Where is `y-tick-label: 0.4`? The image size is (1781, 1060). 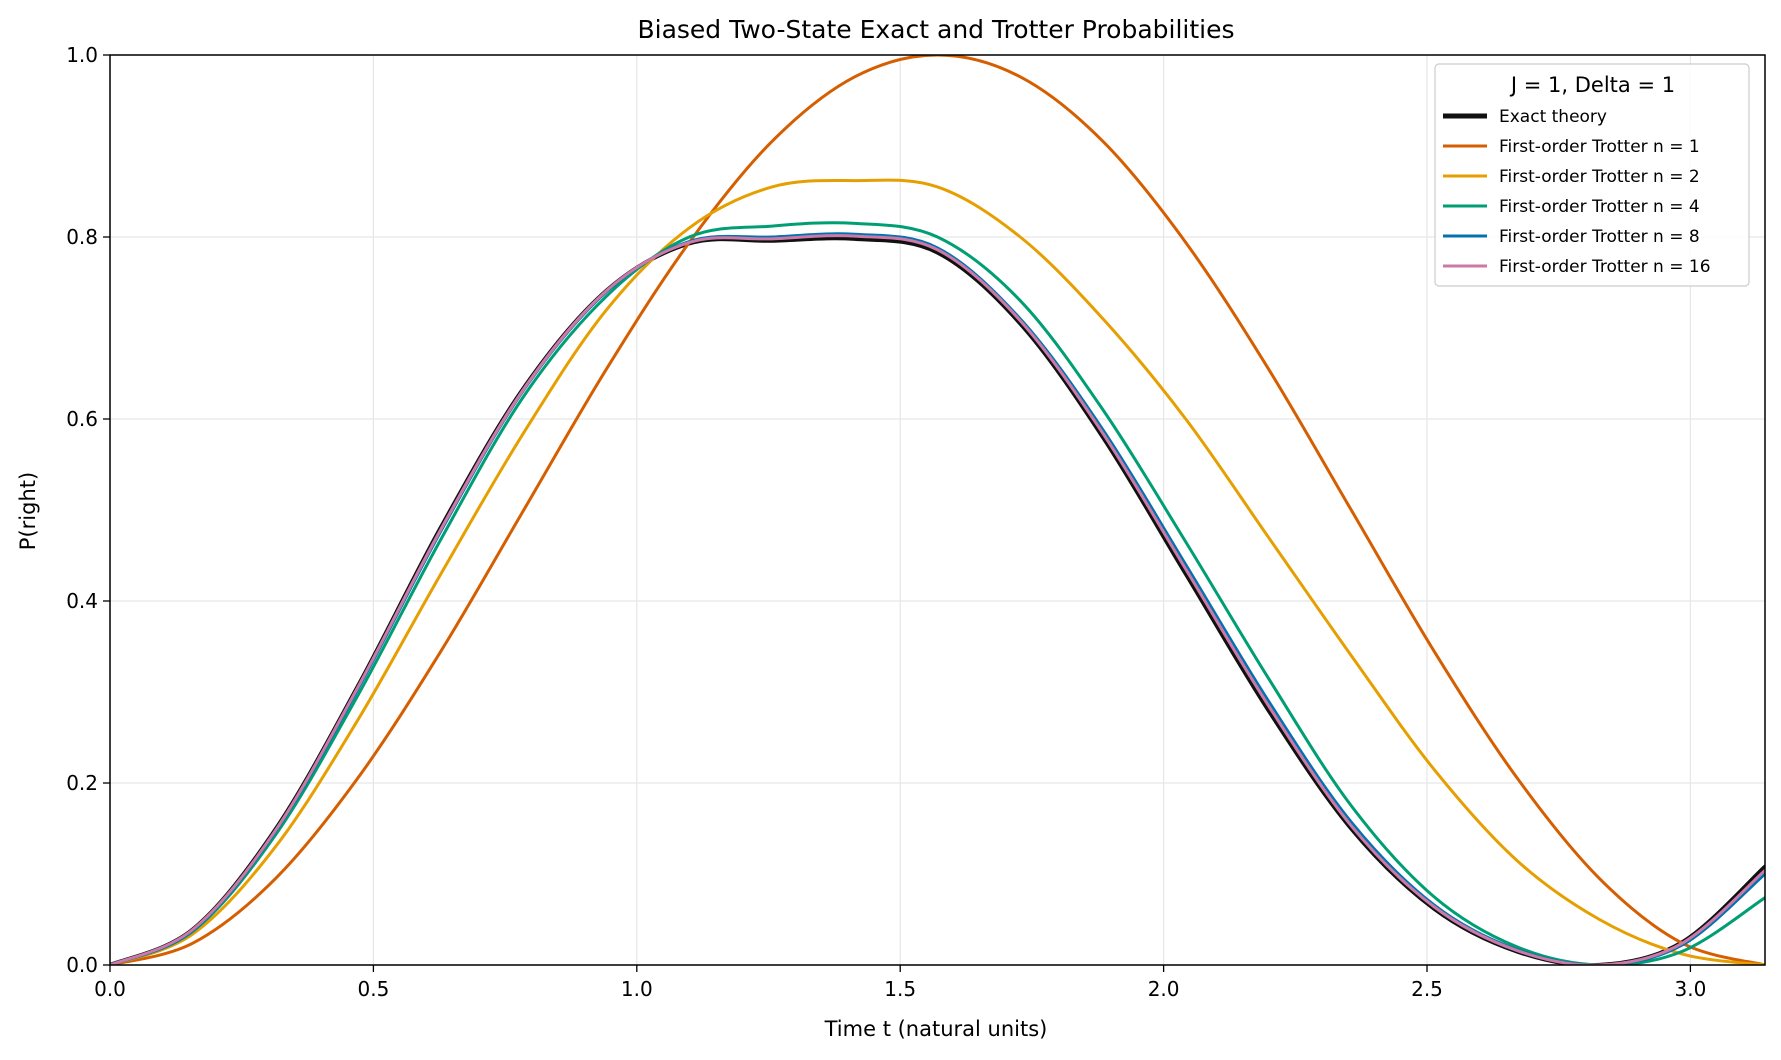 y-tick-label: 0.4 is located at coordinates (82, 601).